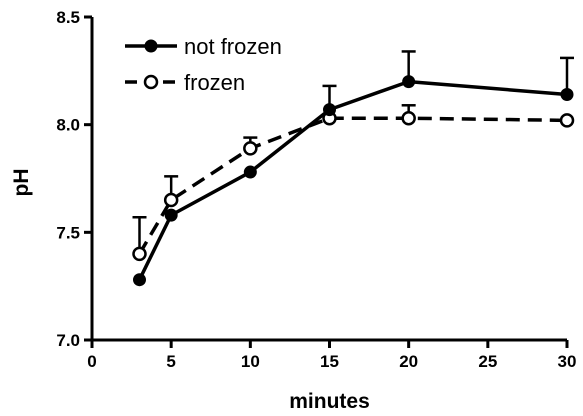 This screenshot has width=583, height=416. What do you see at coordinates (408, 361) in the screenshot?
I see `x-tick-label-4: 20` at bounding box center [408, 361].